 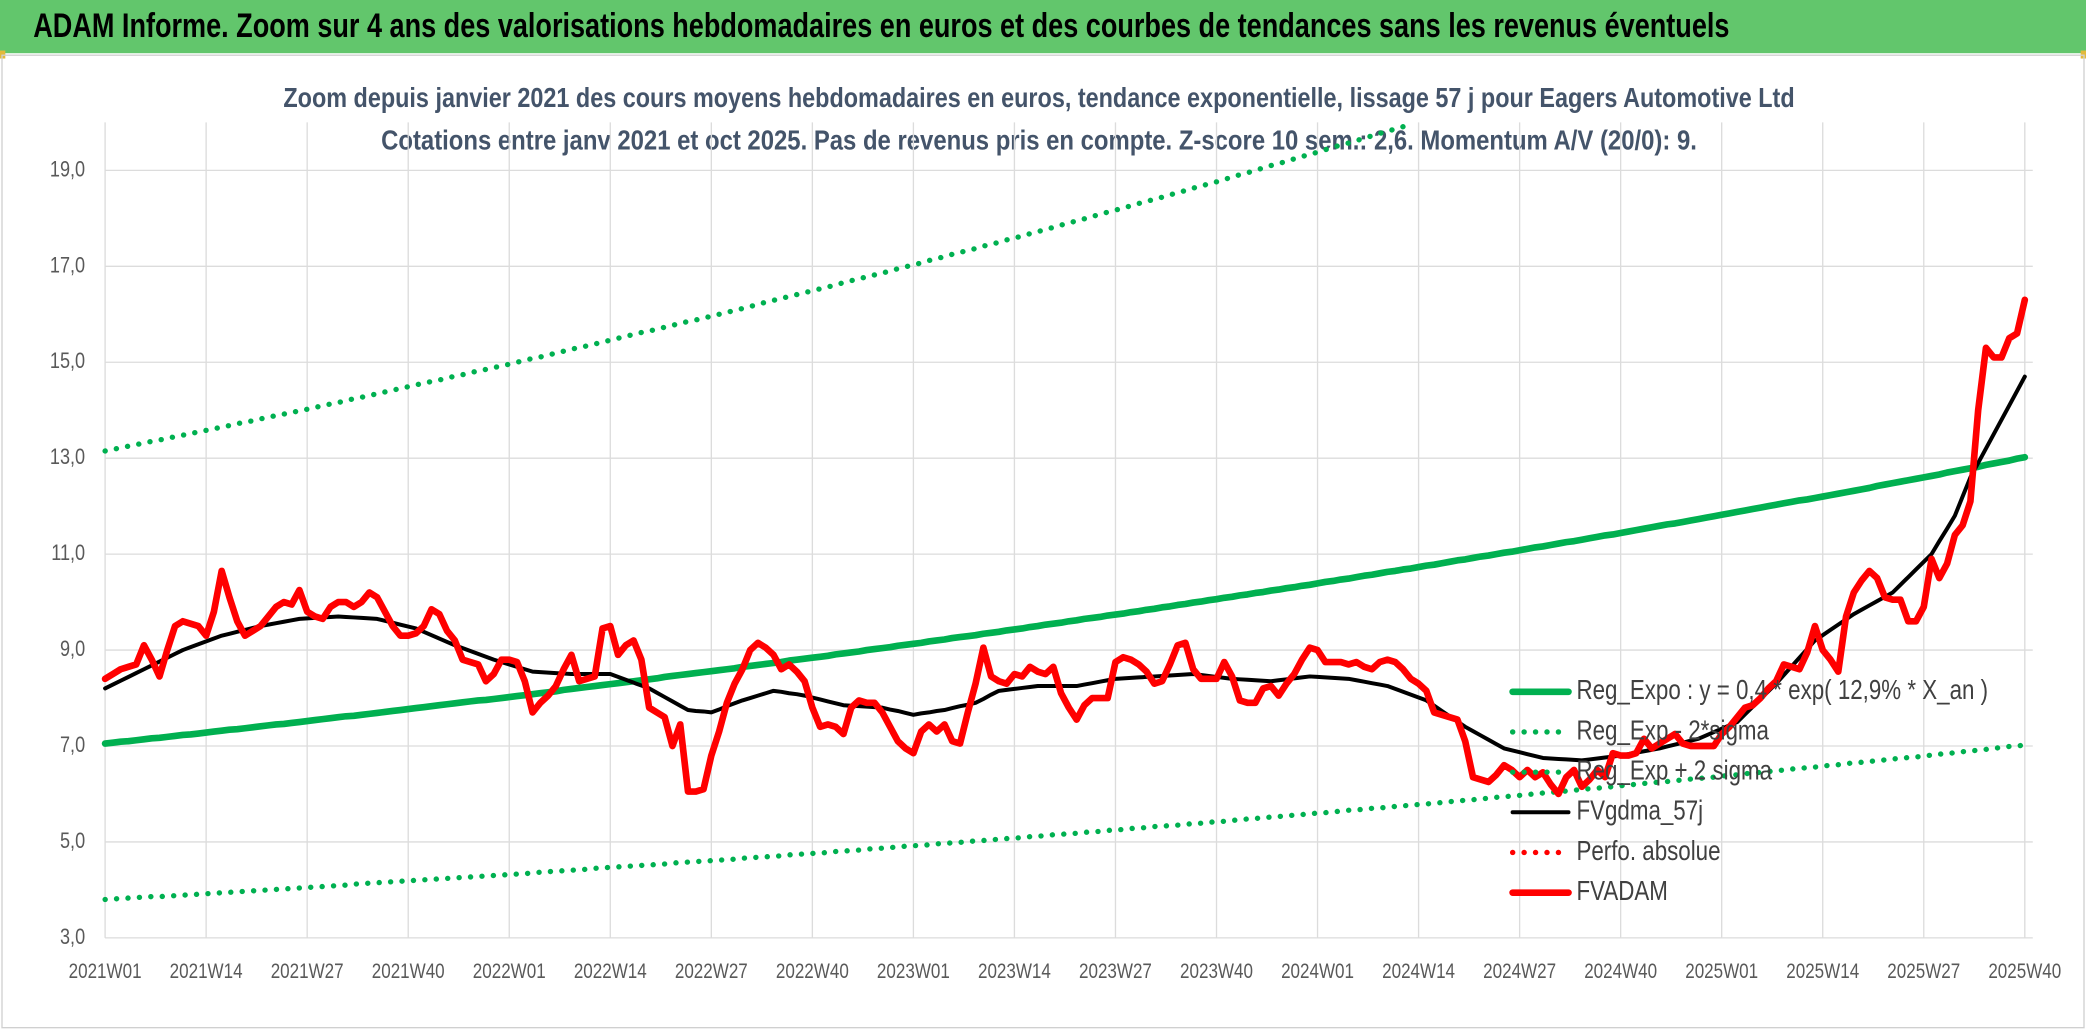 I want to click on legend-label: Reg_Exp - 2*sigma, so click(x=1672, y=729).